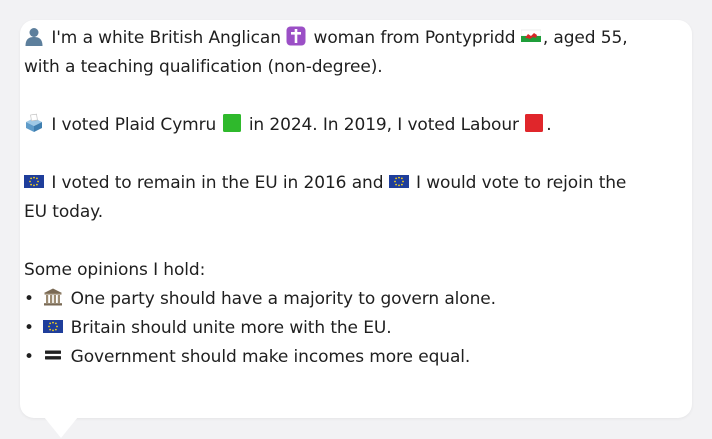 The height and width of the screenshot is (439, 712). Describe the element at coordinates (414, 38) in the screenshot. I see `identity-text-2: woman from Pontypridd` at that location.